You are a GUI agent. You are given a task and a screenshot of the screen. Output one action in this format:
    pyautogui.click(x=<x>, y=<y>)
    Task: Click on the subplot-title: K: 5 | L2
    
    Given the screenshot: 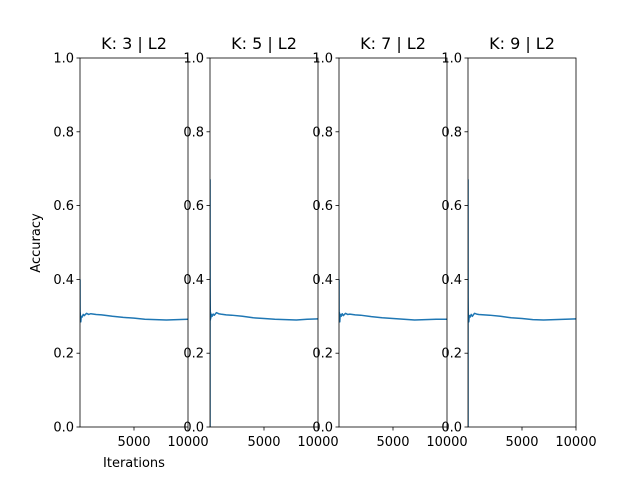 What is the action you would take?
    pyautogui.click(x=264, y=43)
    